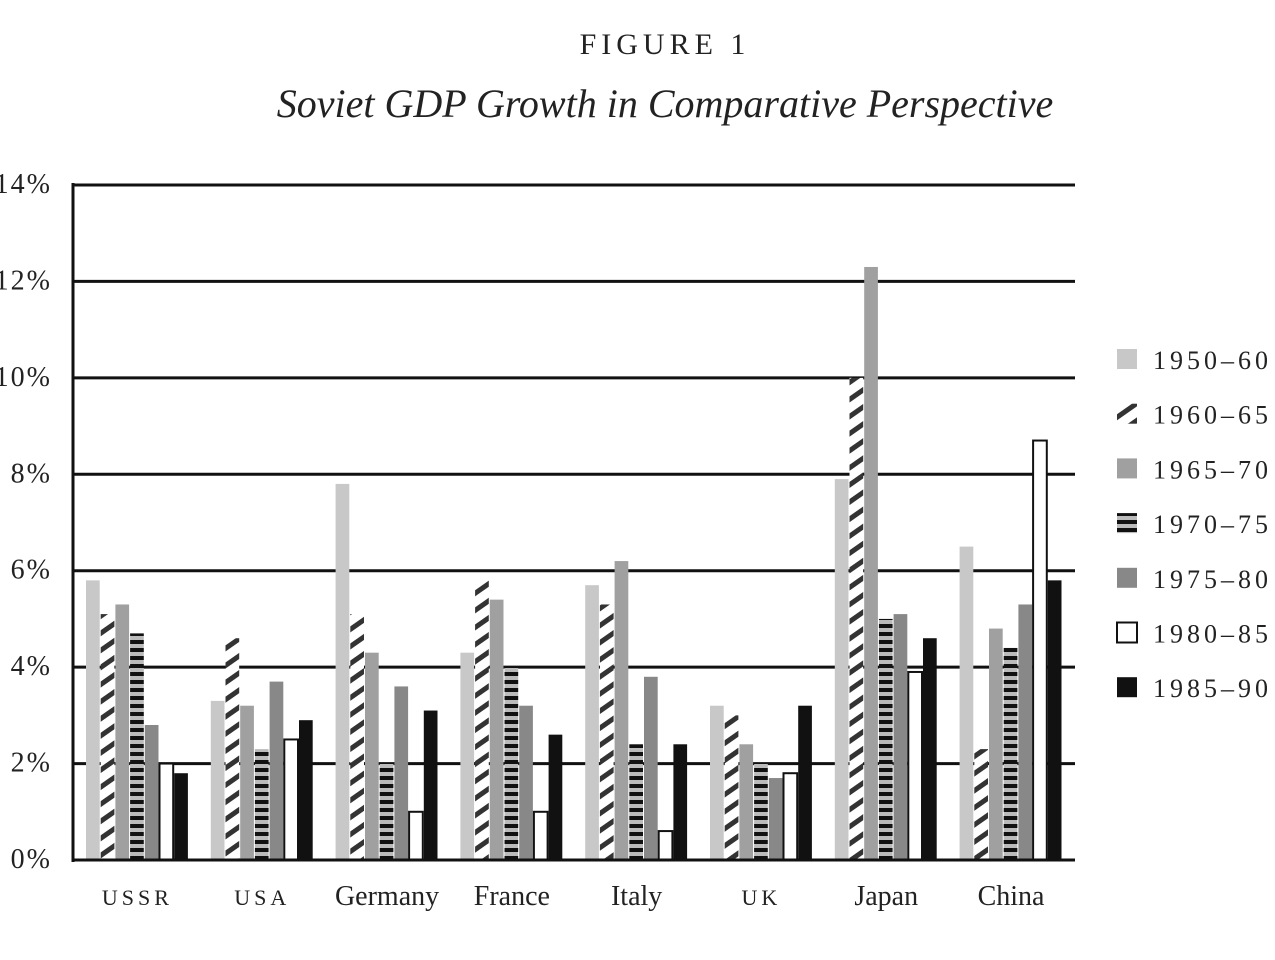 The height and width of the screenshot is (960, 1275). Describe the element at coordinates (31, 570) in the screenshot. I see `y-tick-label: 6%` at that location.